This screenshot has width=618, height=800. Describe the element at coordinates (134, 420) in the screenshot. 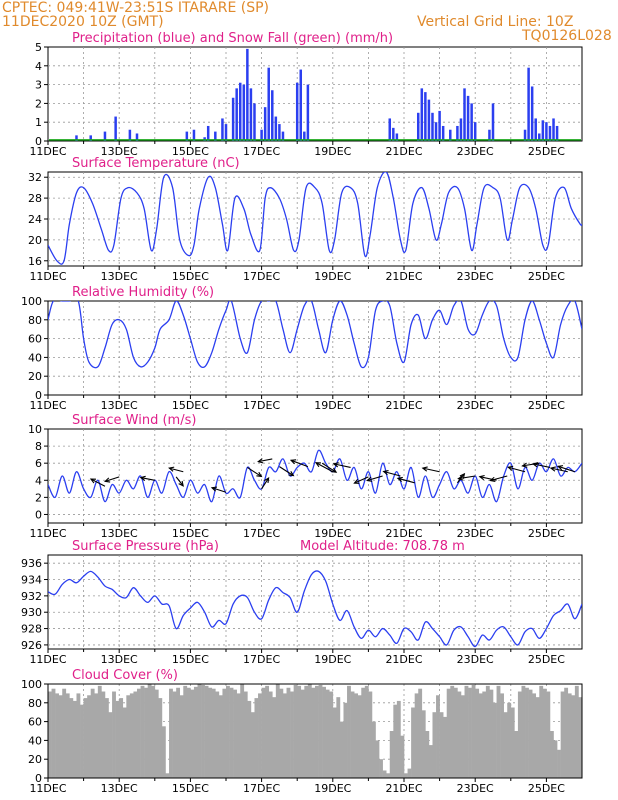

I see `panel-title: Surface Wind (m/s)` at that location.